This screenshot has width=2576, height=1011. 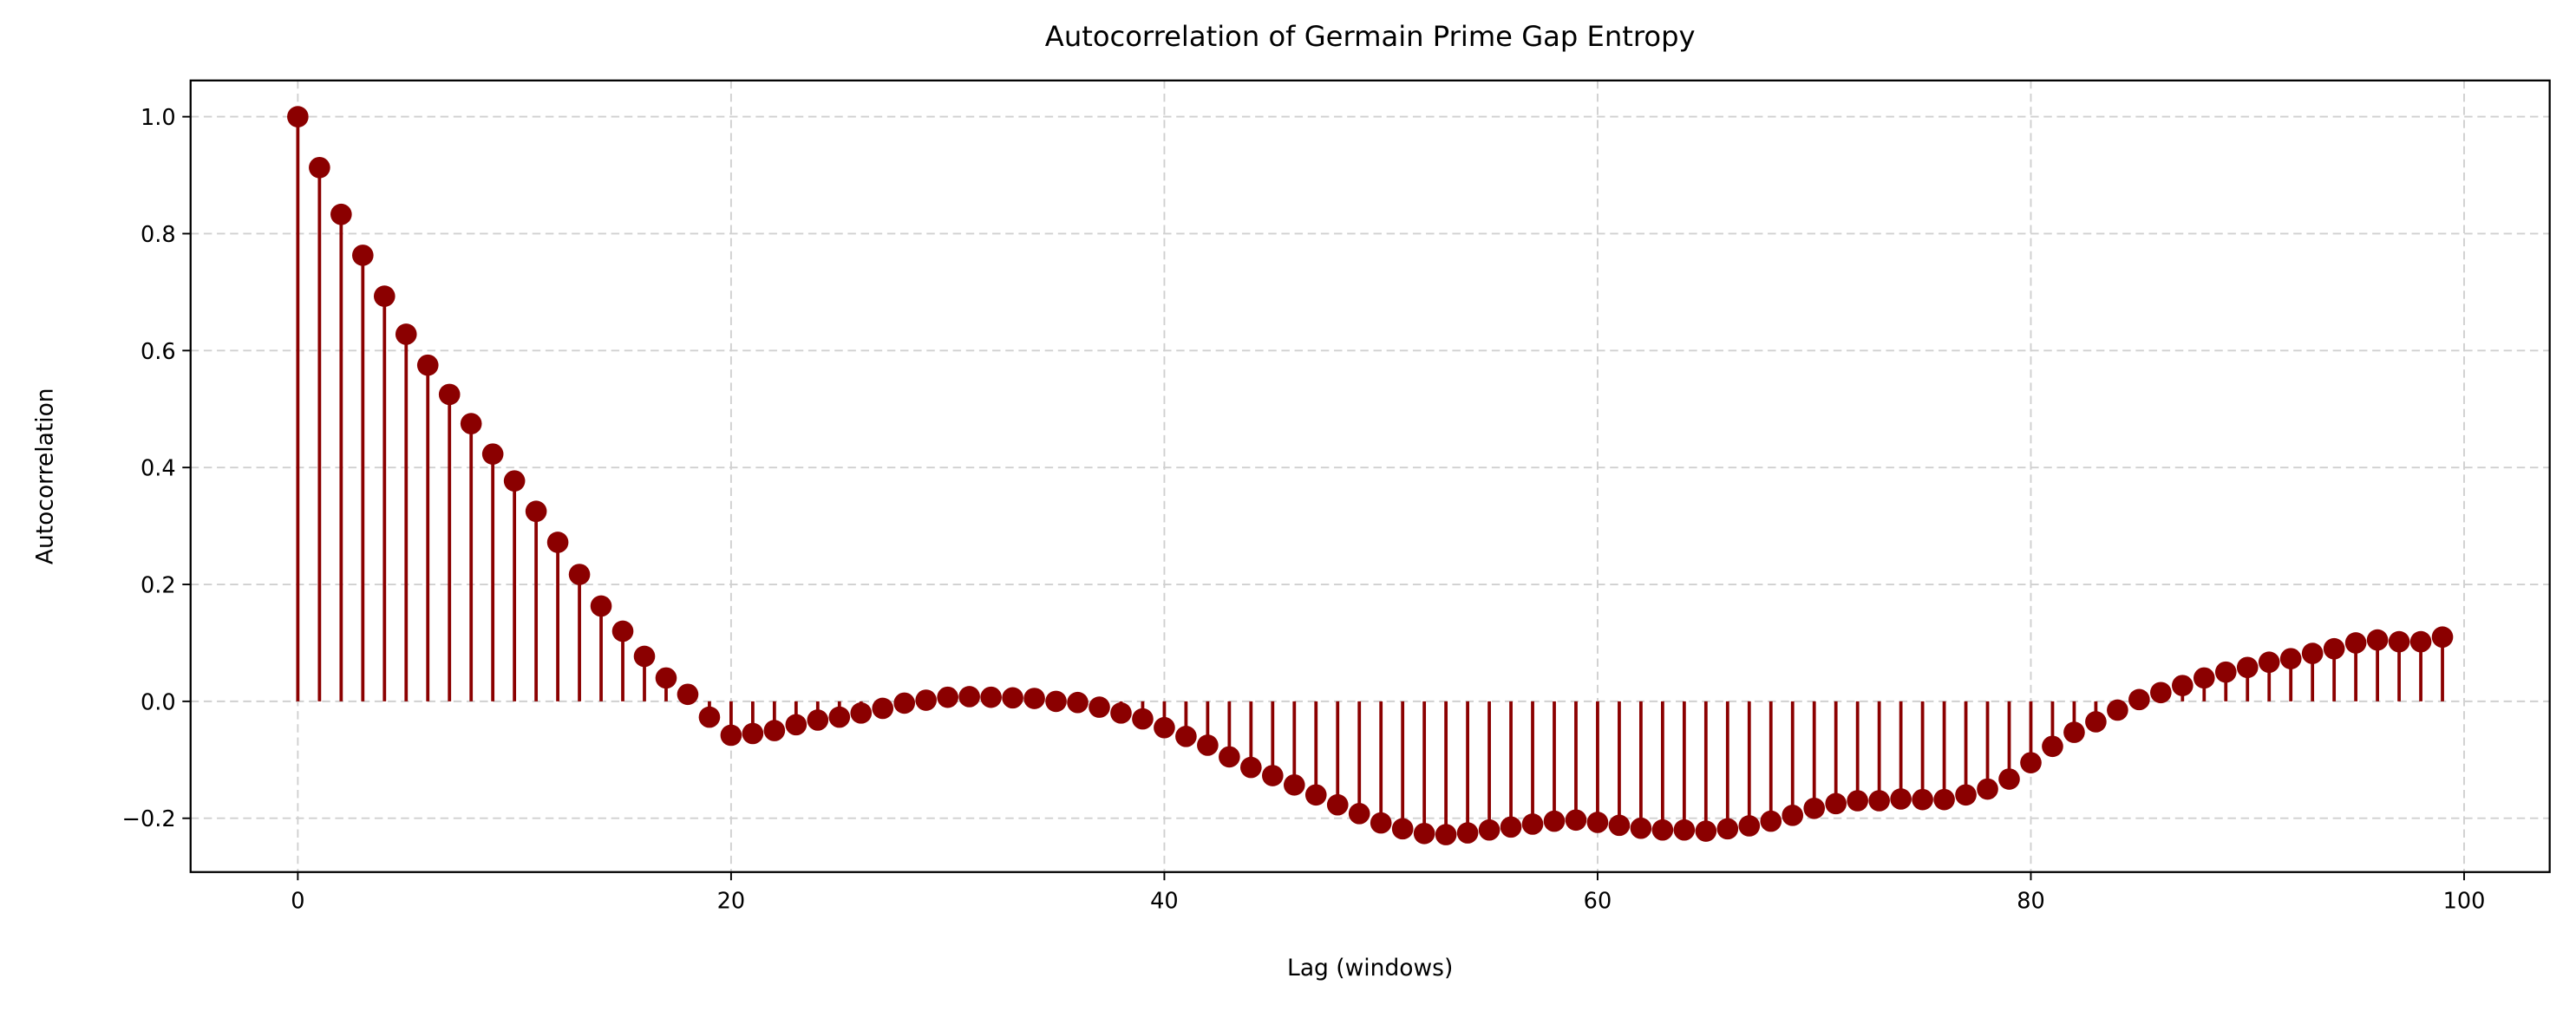 What do you see at coordinates (45, 476) in the screenshot?
I see `y-axis-label: Autocorrelation` at bounding box center [45, 476].